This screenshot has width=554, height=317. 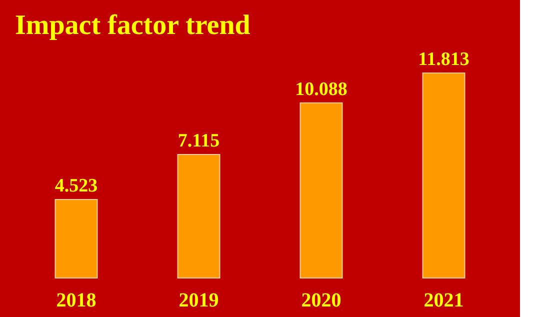 What do you see at coordinates (444, 59) in the screenshot?
I see `data-label: 11.813` at bounding box center [444, 59].